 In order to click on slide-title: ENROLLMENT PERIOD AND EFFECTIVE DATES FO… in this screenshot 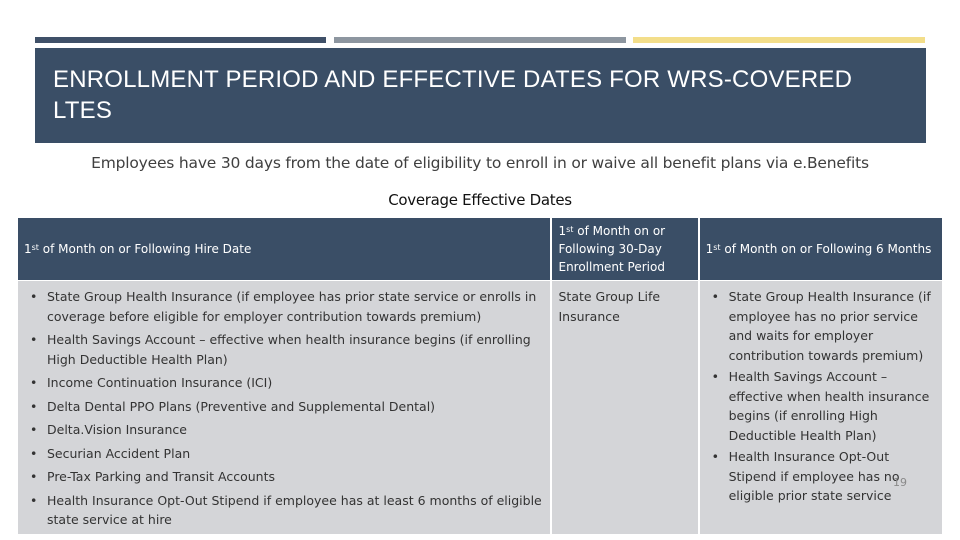, I will do `click(453, 95)`.